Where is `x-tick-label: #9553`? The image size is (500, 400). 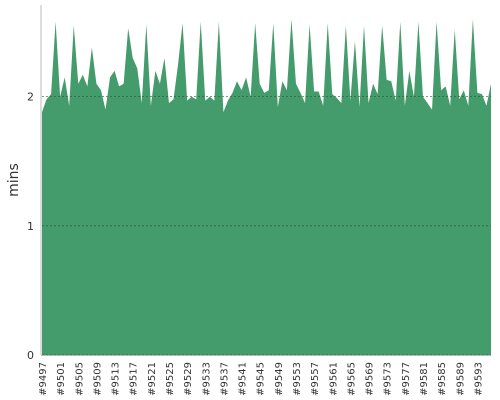
x-tick-label: #9553 is located at coordinates (297, 379).